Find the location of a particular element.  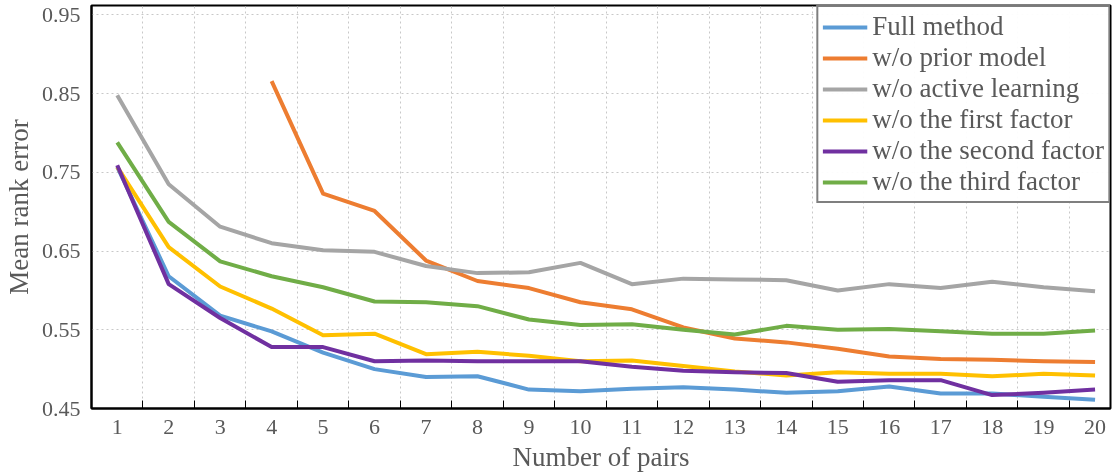

x-tick-label: 12 is located at coordinates (683, 426).